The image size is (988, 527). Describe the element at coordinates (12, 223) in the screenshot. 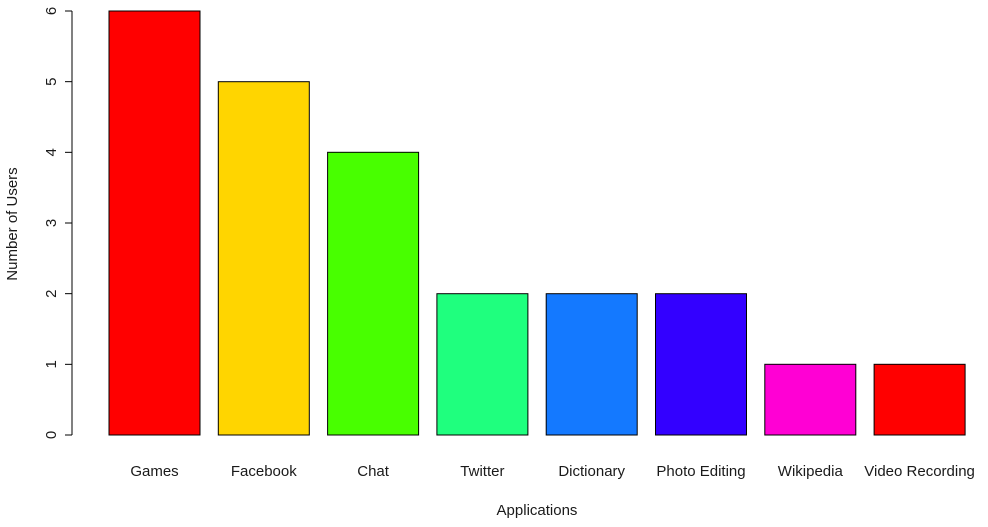

I see `y-axis-title: Number of Users` at that location.